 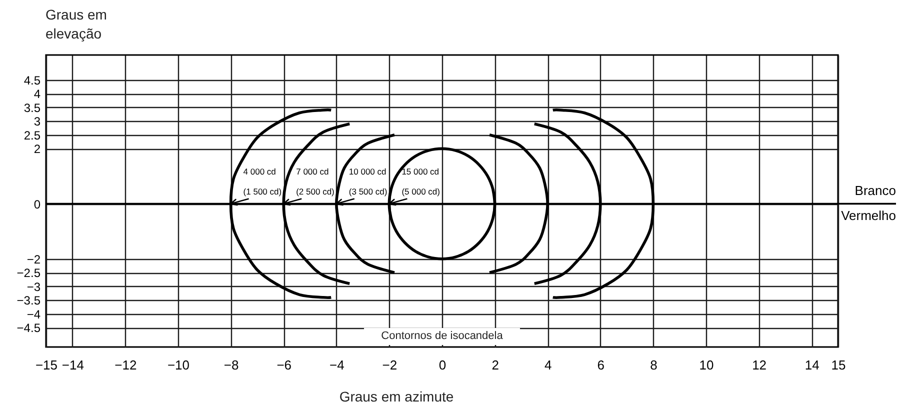 I want to click on y-tick-label: −3, so click(x=33, y=287).